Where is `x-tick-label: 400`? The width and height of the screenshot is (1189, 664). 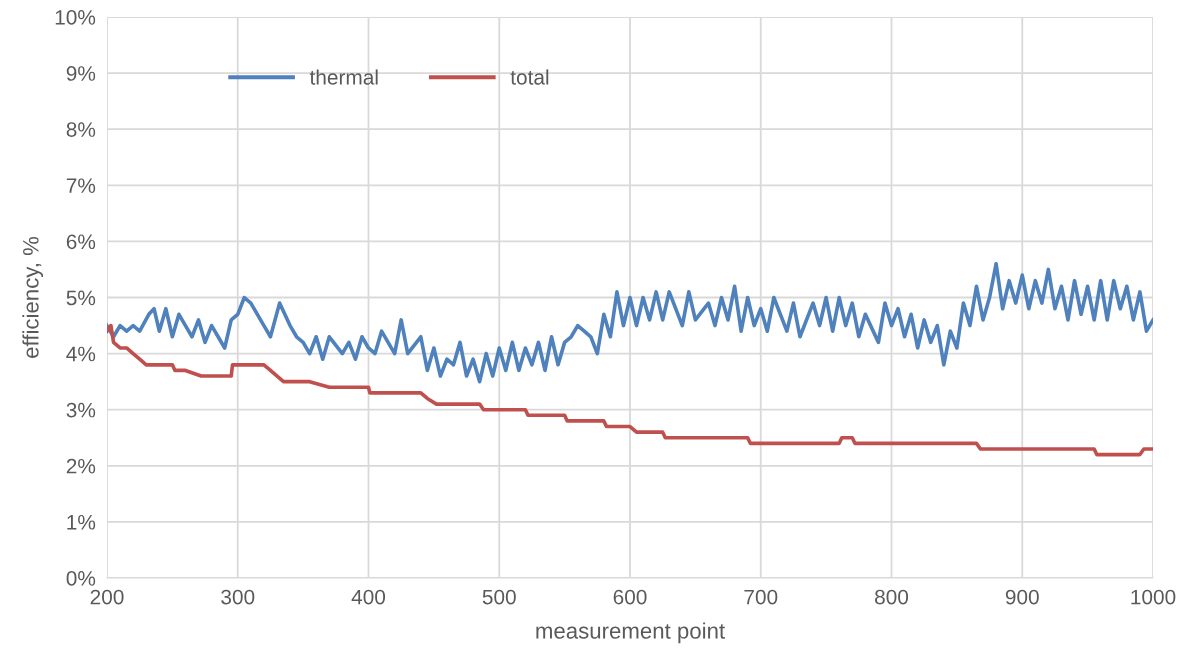 x-tick-label: 400 is located at coordinates (368, 597).